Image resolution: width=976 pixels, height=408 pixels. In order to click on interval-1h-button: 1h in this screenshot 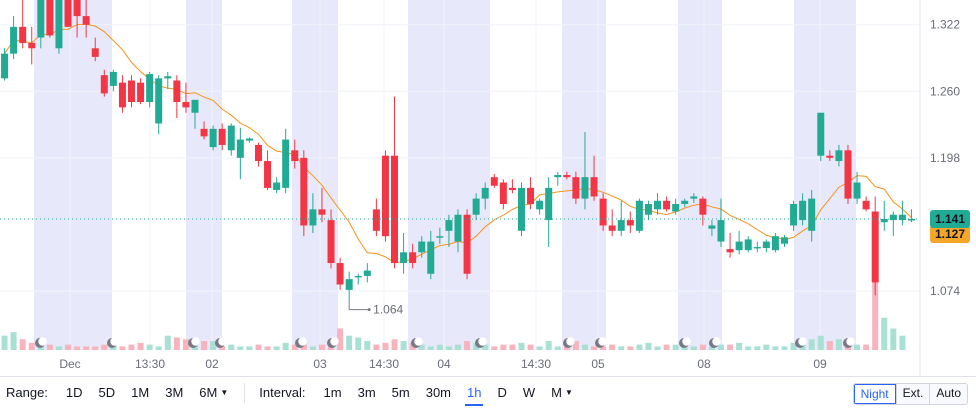, I will do `click(474, 393)`.